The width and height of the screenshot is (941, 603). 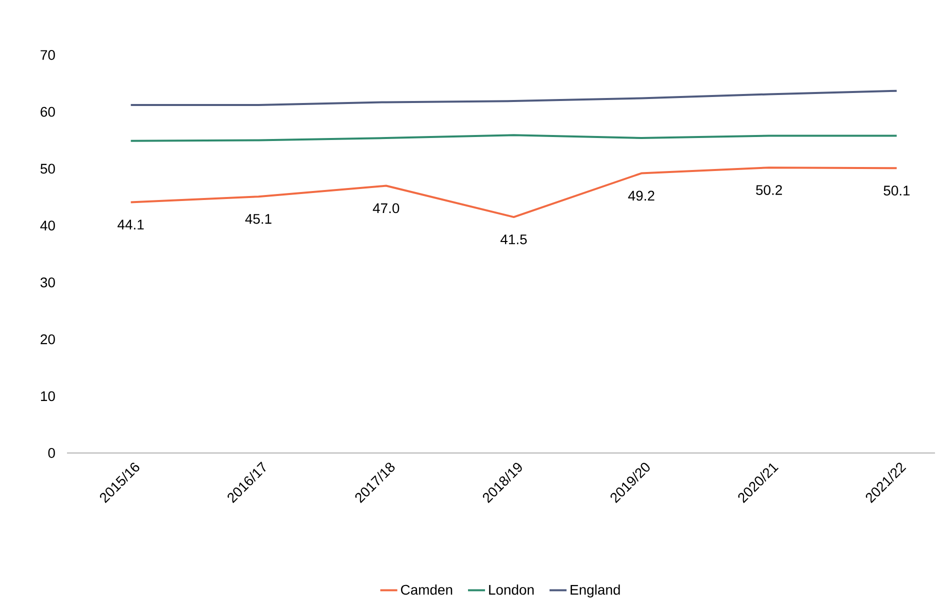 What do you see at coordinates (595, 591) in the screenshot?
I see `legend-label: England` at bounding box center [595, 591].